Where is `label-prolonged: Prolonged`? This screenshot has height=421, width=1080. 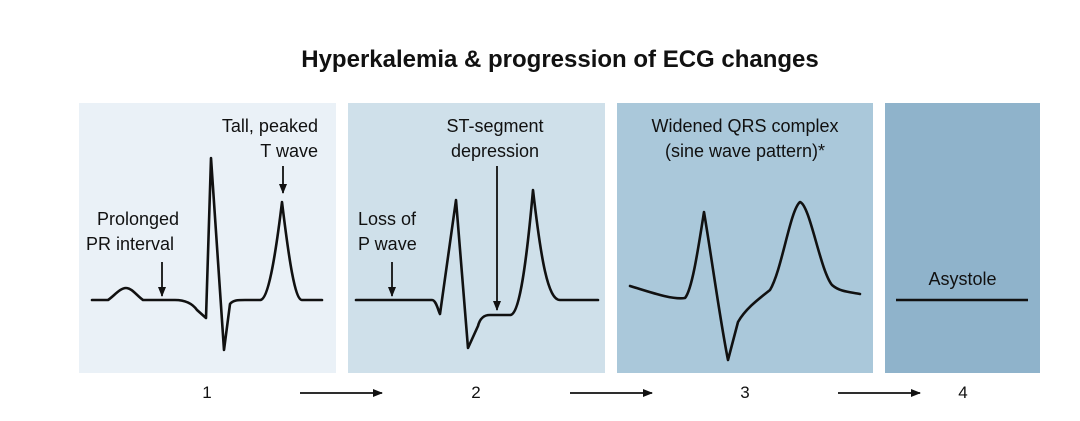 label-prolonged: Prolonged is located at coordinates (138, 219).